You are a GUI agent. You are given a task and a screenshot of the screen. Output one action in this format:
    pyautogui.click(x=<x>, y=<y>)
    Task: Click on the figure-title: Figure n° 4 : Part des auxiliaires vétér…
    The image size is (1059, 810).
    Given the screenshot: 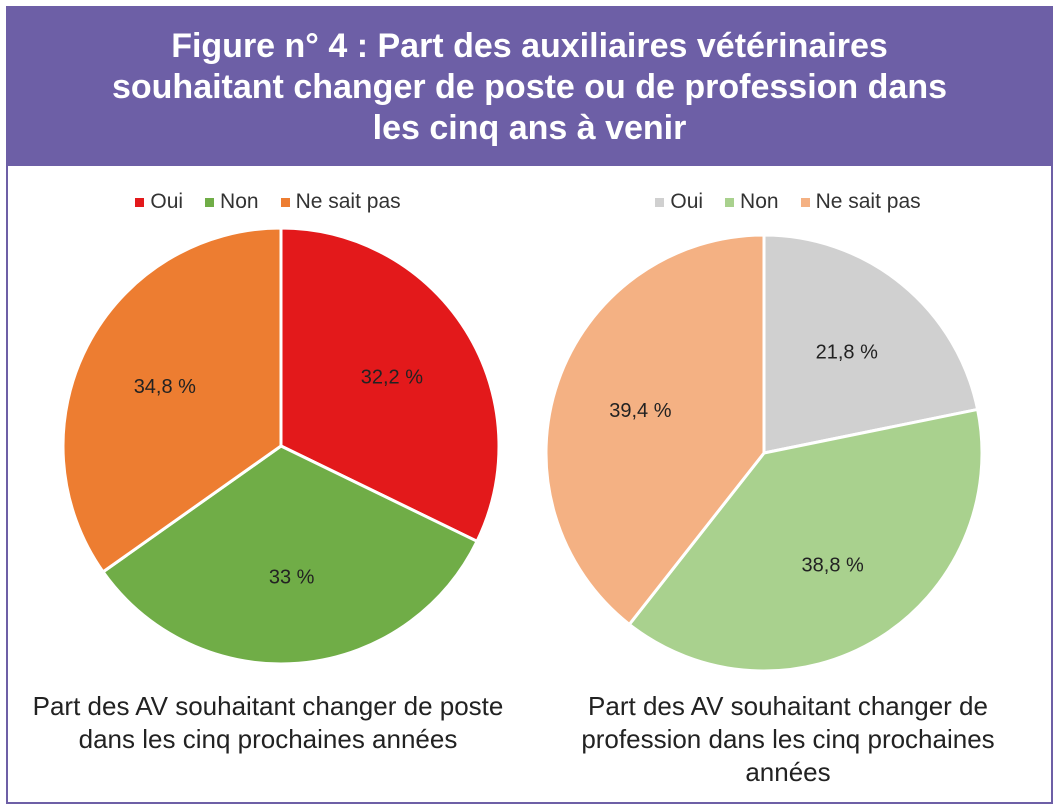 What is the action you would take?
    pyautogui.click(x=529, y=86)
    